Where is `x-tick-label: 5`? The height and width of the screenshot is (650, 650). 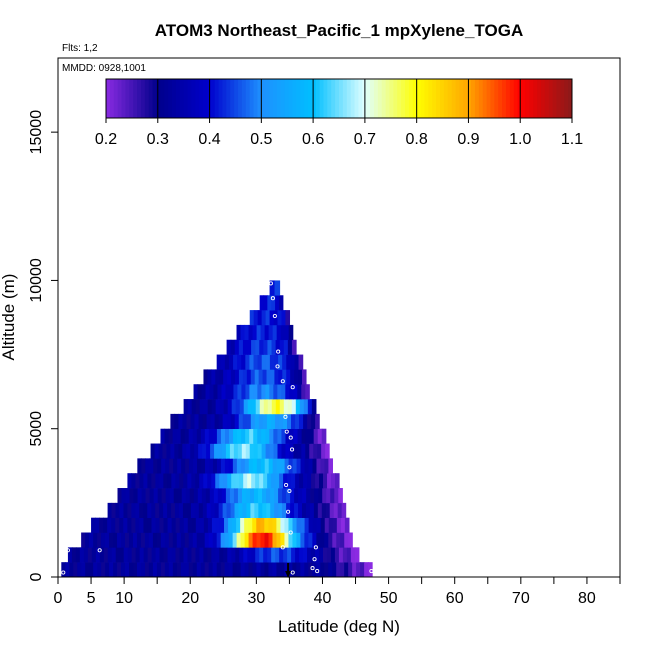
x-tick-label: 5 is located at coordinates (91, 598).